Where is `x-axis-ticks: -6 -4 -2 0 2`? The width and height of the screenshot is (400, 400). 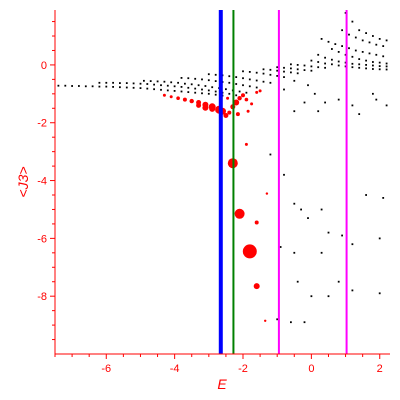
x-axis-ticks: -6 -4 -2 0 2 is located at coordinates (218, 364).